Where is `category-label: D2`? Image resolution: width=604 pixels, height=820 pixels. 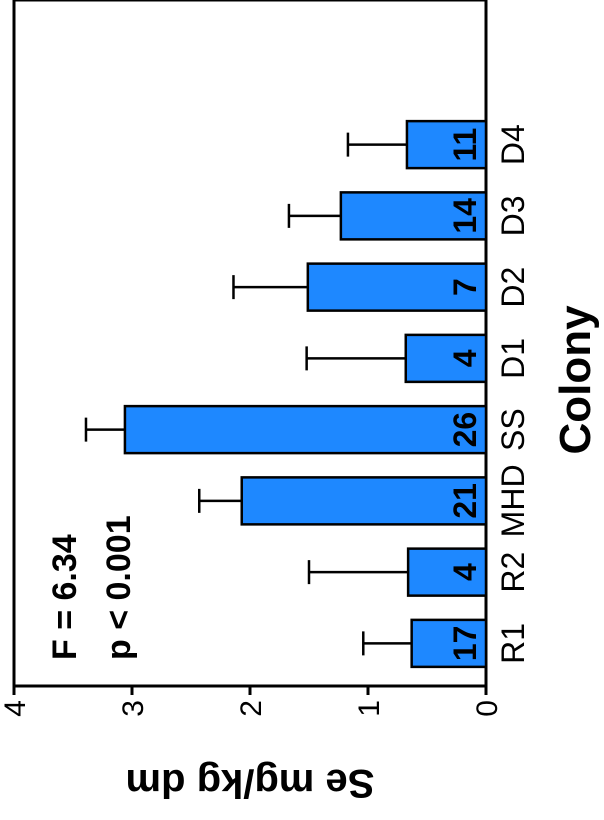
category-label: D2 is located at coordinates (513, 287).